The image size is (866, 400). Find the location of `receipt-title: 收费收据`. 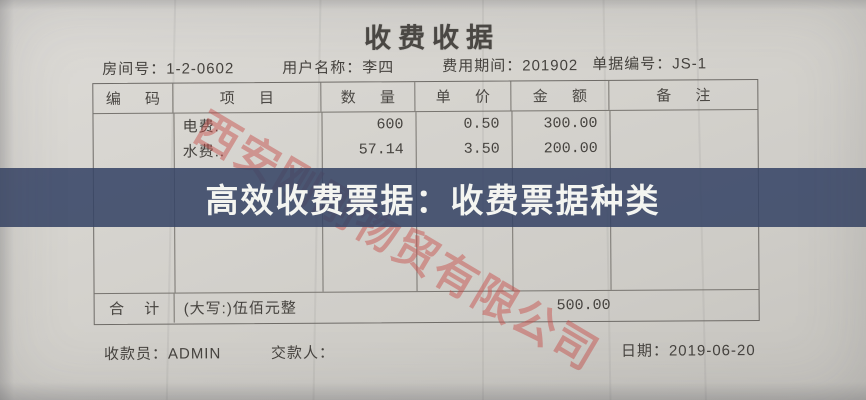

receipt-title: 收费收据 is located at coordinates (432, 38).